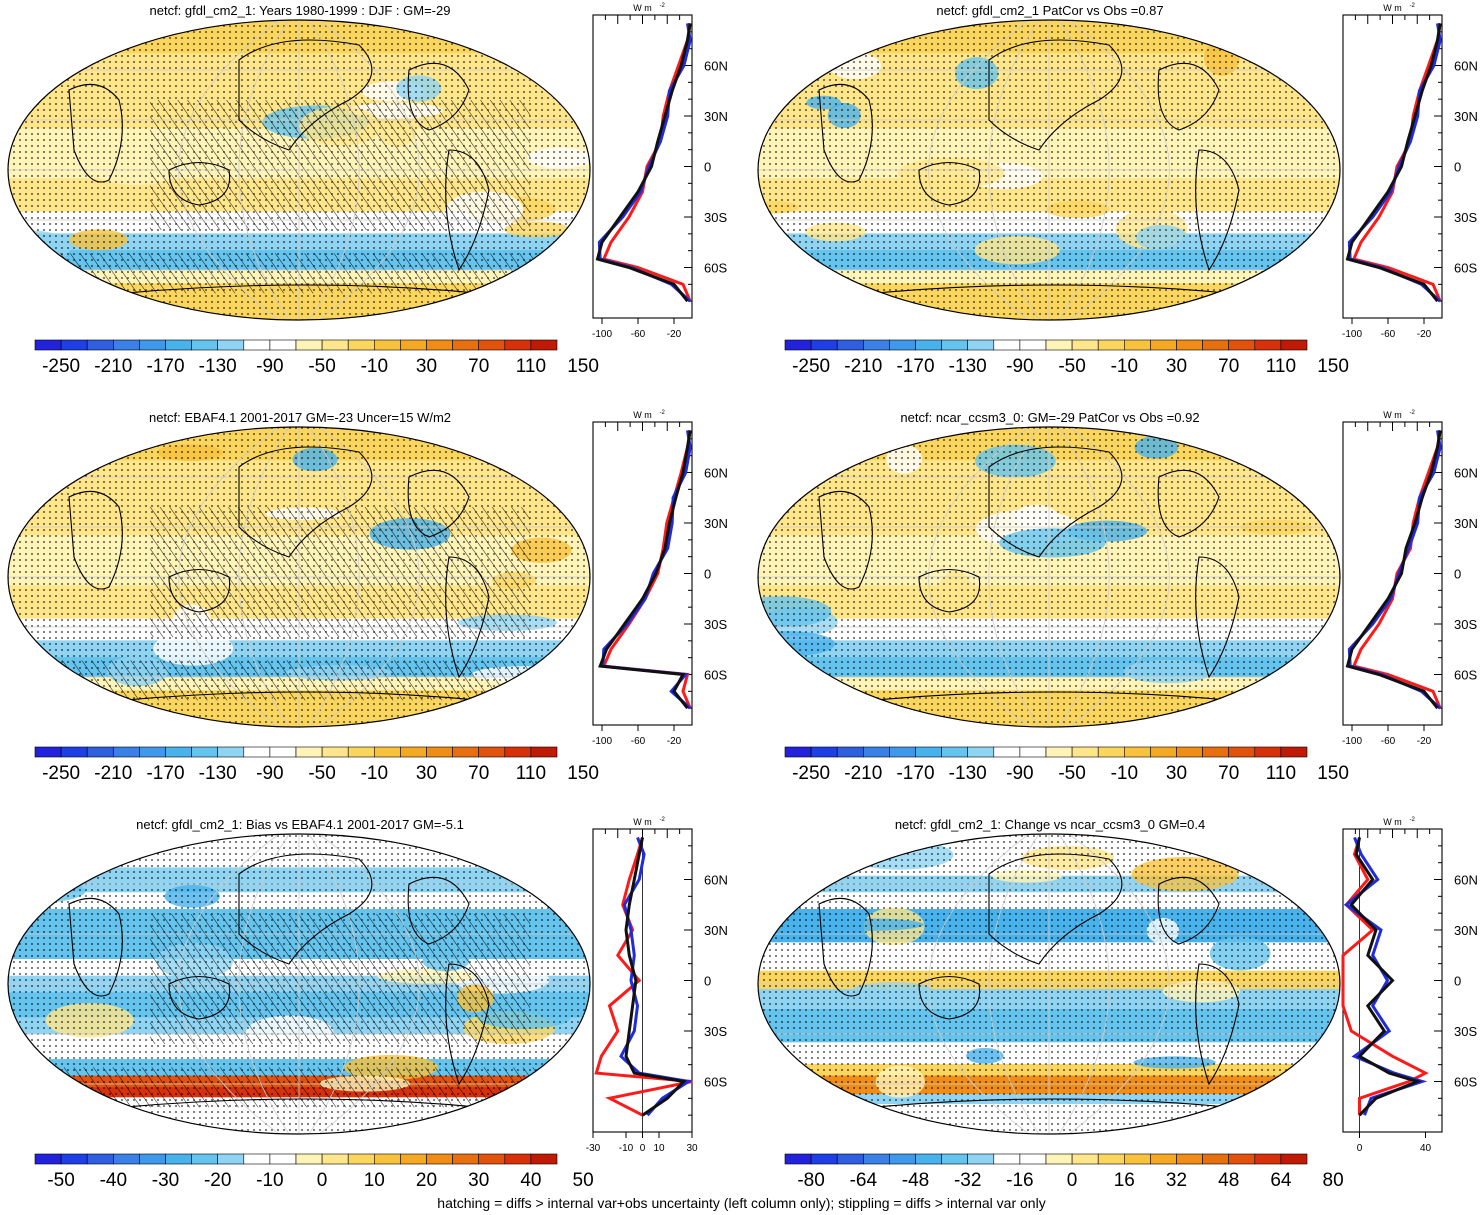 This screenshot has width=1483, height=1215. Describe the element at coordinates (321, 773) in the screenshot. I see `colorbar-tick-label: -50` at that location.